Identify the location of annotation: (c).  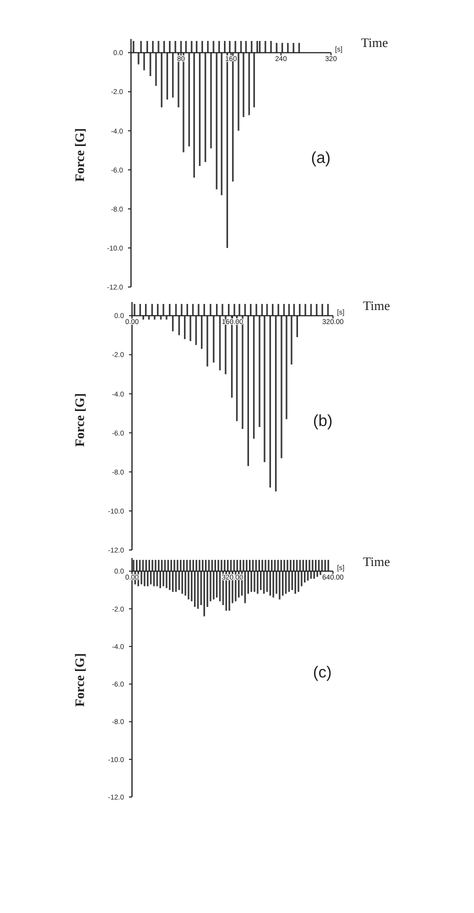
(322, 673).